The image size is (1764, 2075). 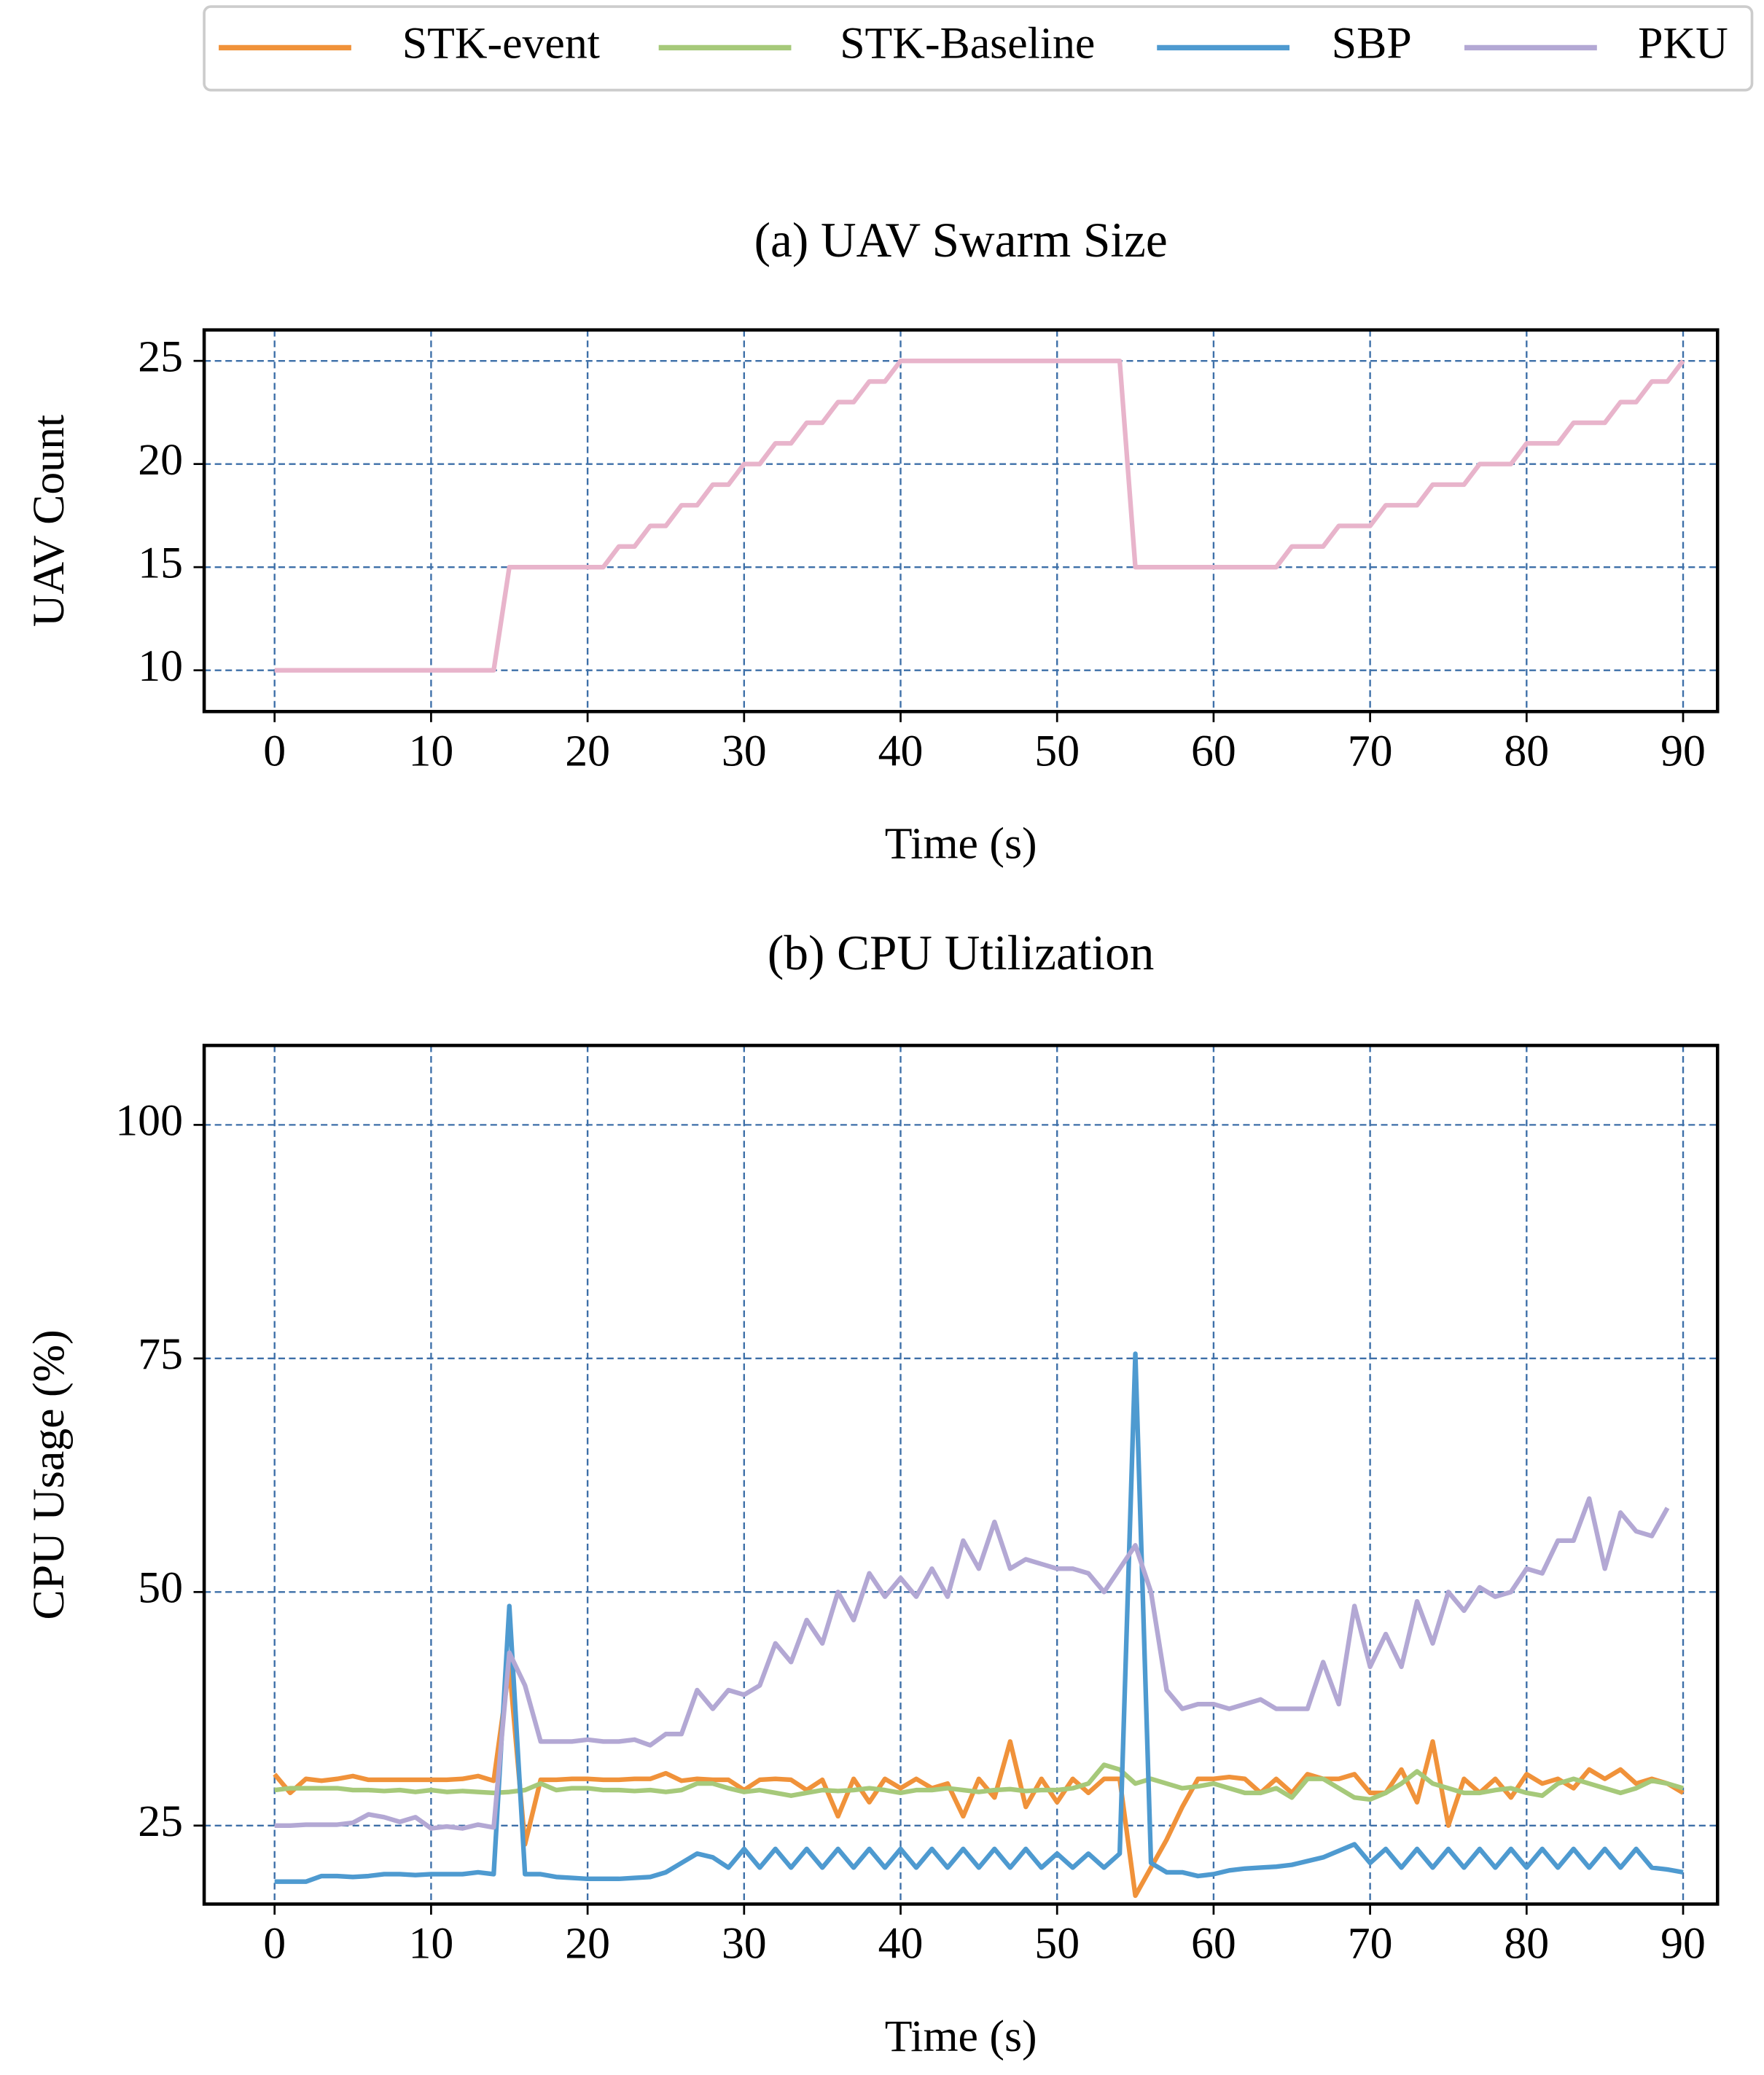 I want to click on y-tick-label: 50, so click(x=160, y=1588).